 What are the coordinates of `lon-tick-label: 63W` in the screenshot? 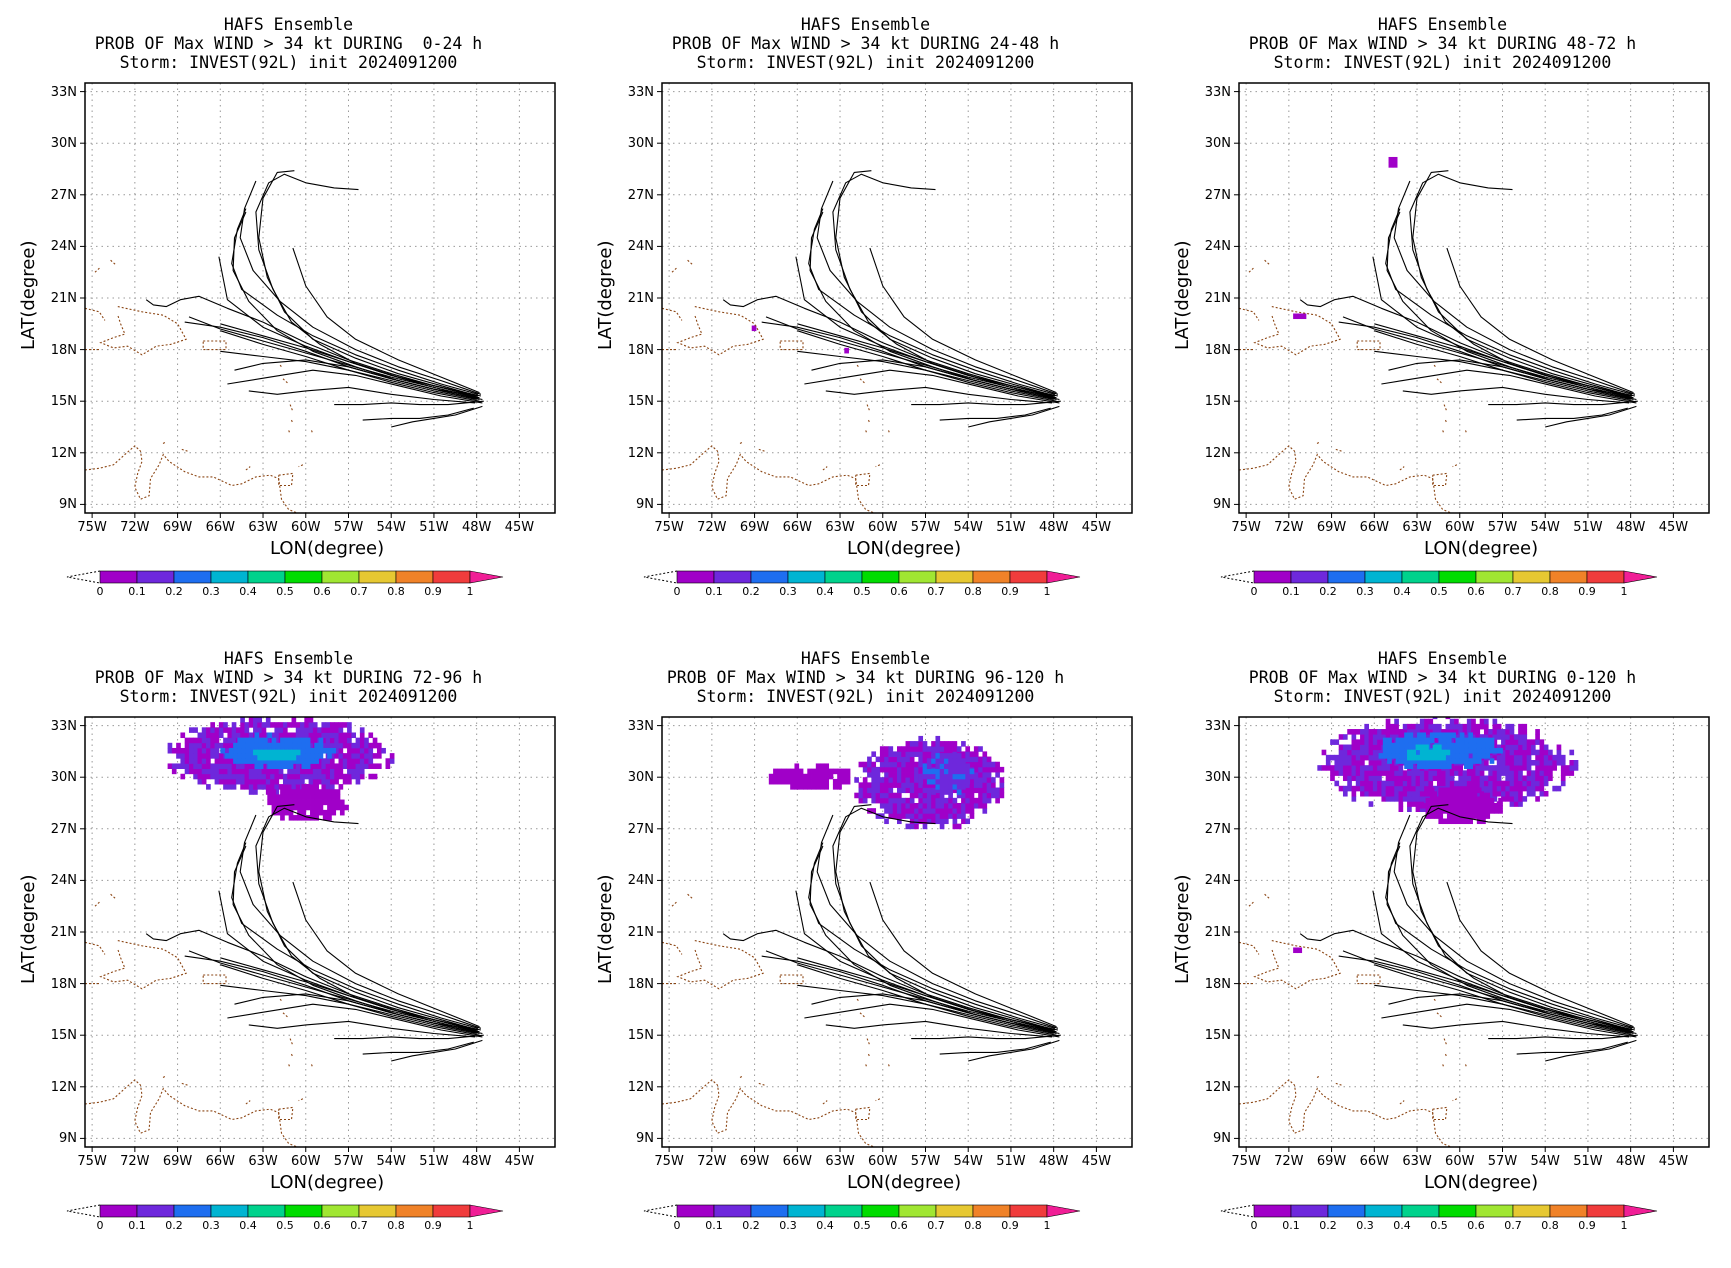 It's located at (840, 1161).